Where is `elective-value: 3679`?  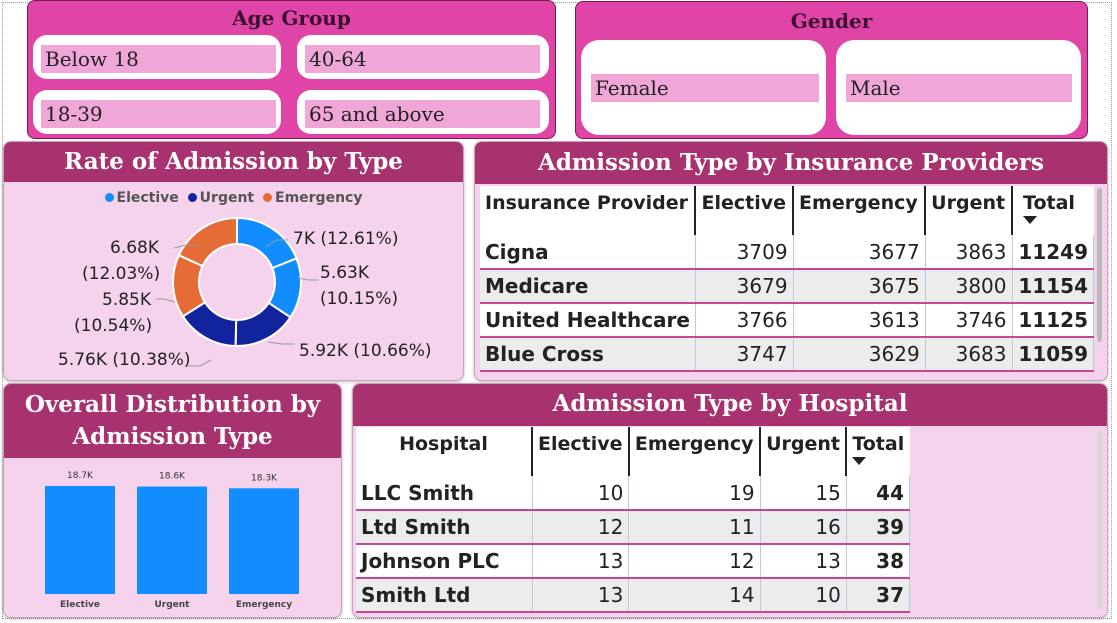
elective-value: 3679 is located at coordinates (744, 286).